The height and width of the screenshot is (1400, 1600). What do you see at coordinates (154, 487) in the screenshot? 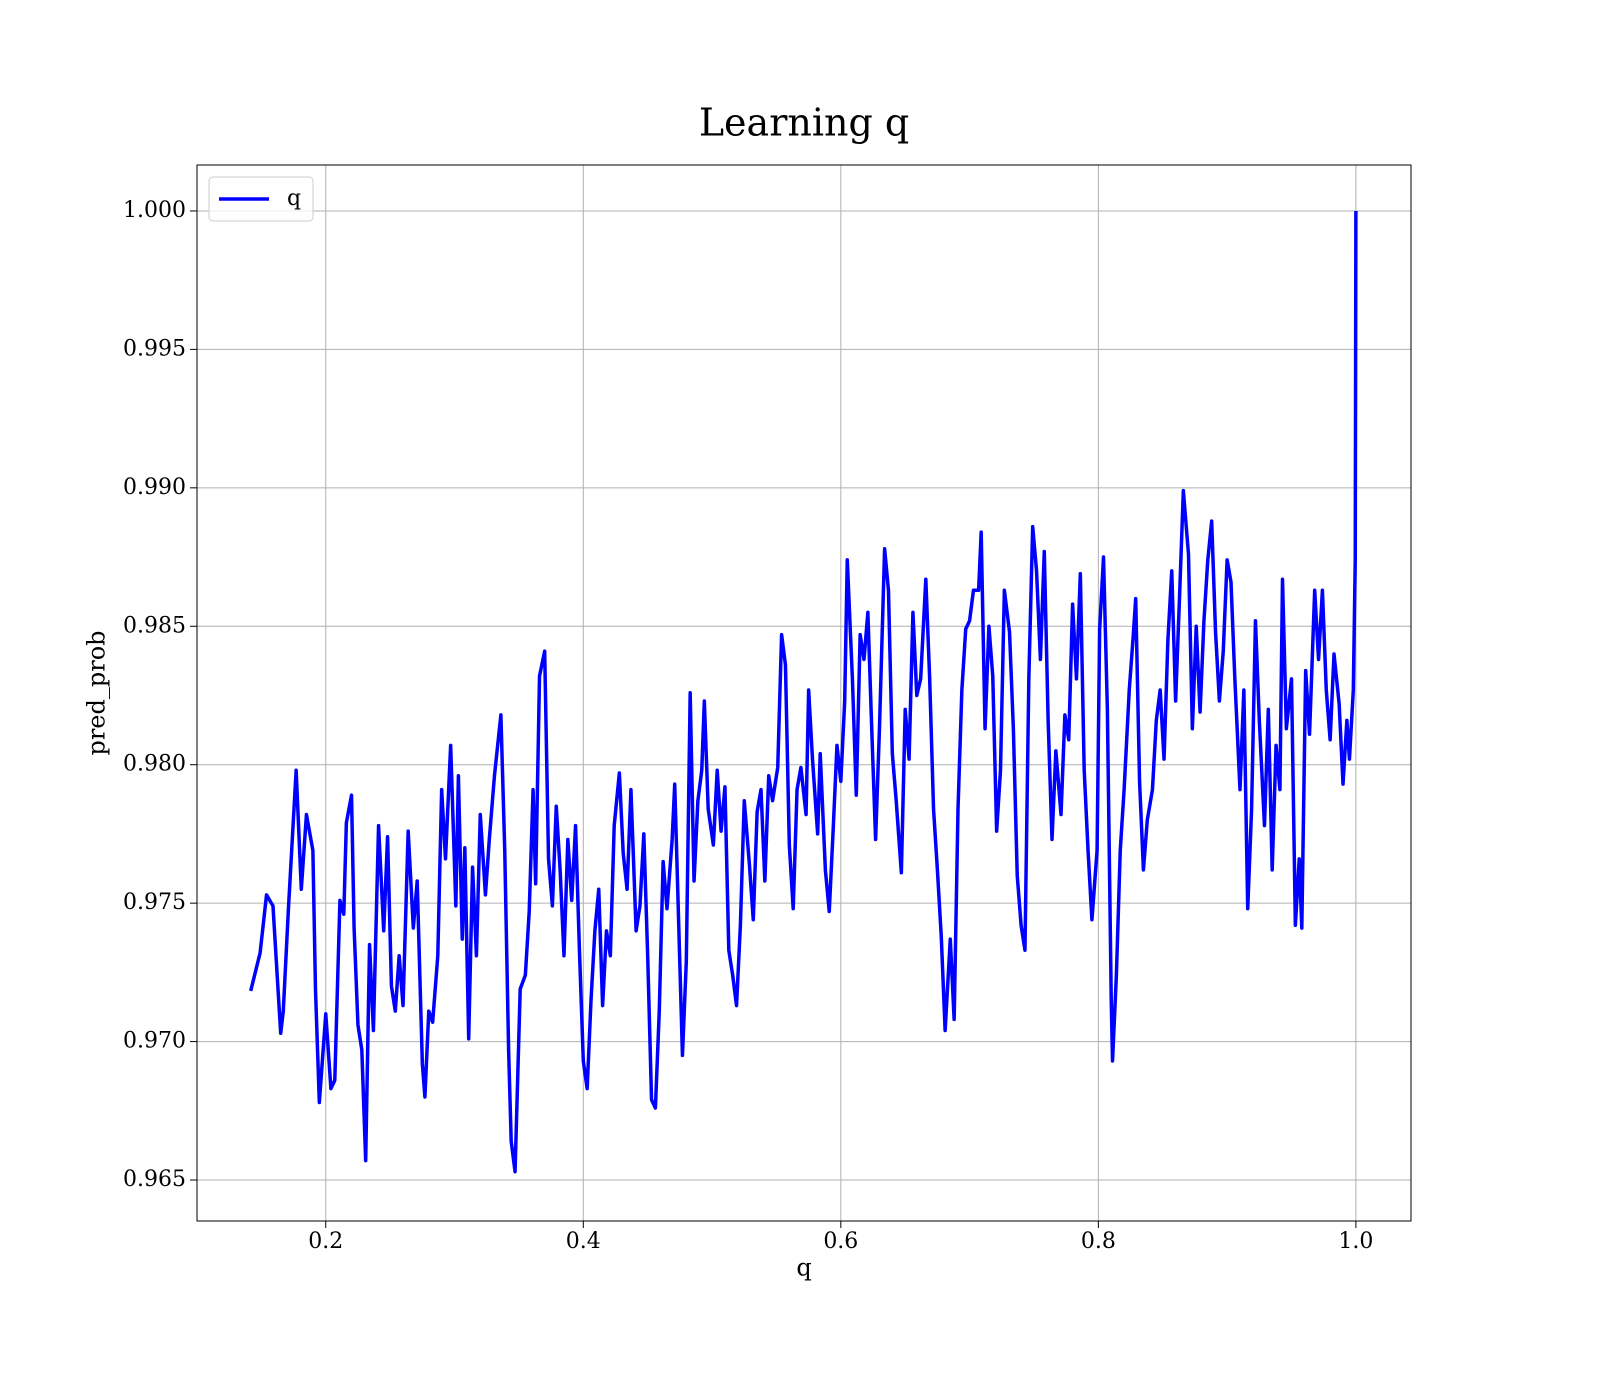
I see `y-tick-label: 0.990` at bounding box center [154, 487].